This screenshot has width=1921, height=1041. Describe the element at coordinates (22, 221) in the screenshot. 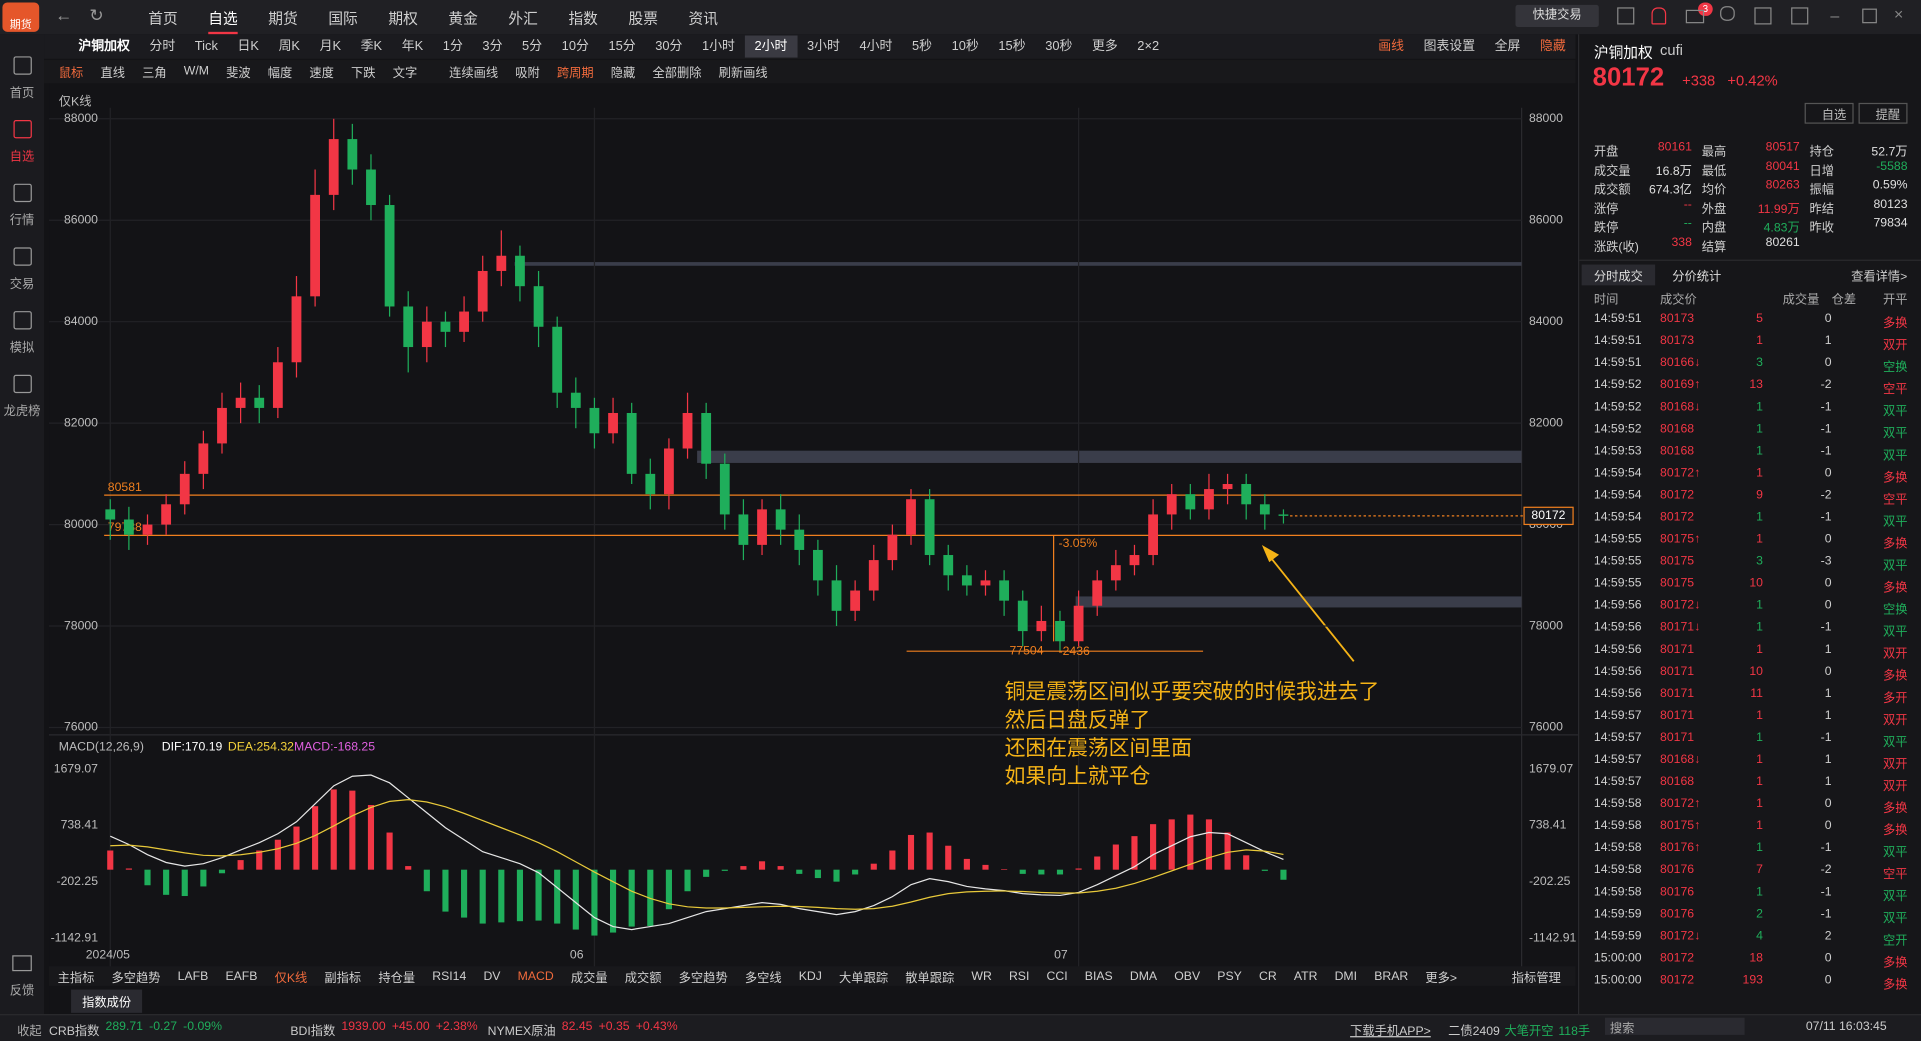

I see `sidebar-item: 行情` at that location.